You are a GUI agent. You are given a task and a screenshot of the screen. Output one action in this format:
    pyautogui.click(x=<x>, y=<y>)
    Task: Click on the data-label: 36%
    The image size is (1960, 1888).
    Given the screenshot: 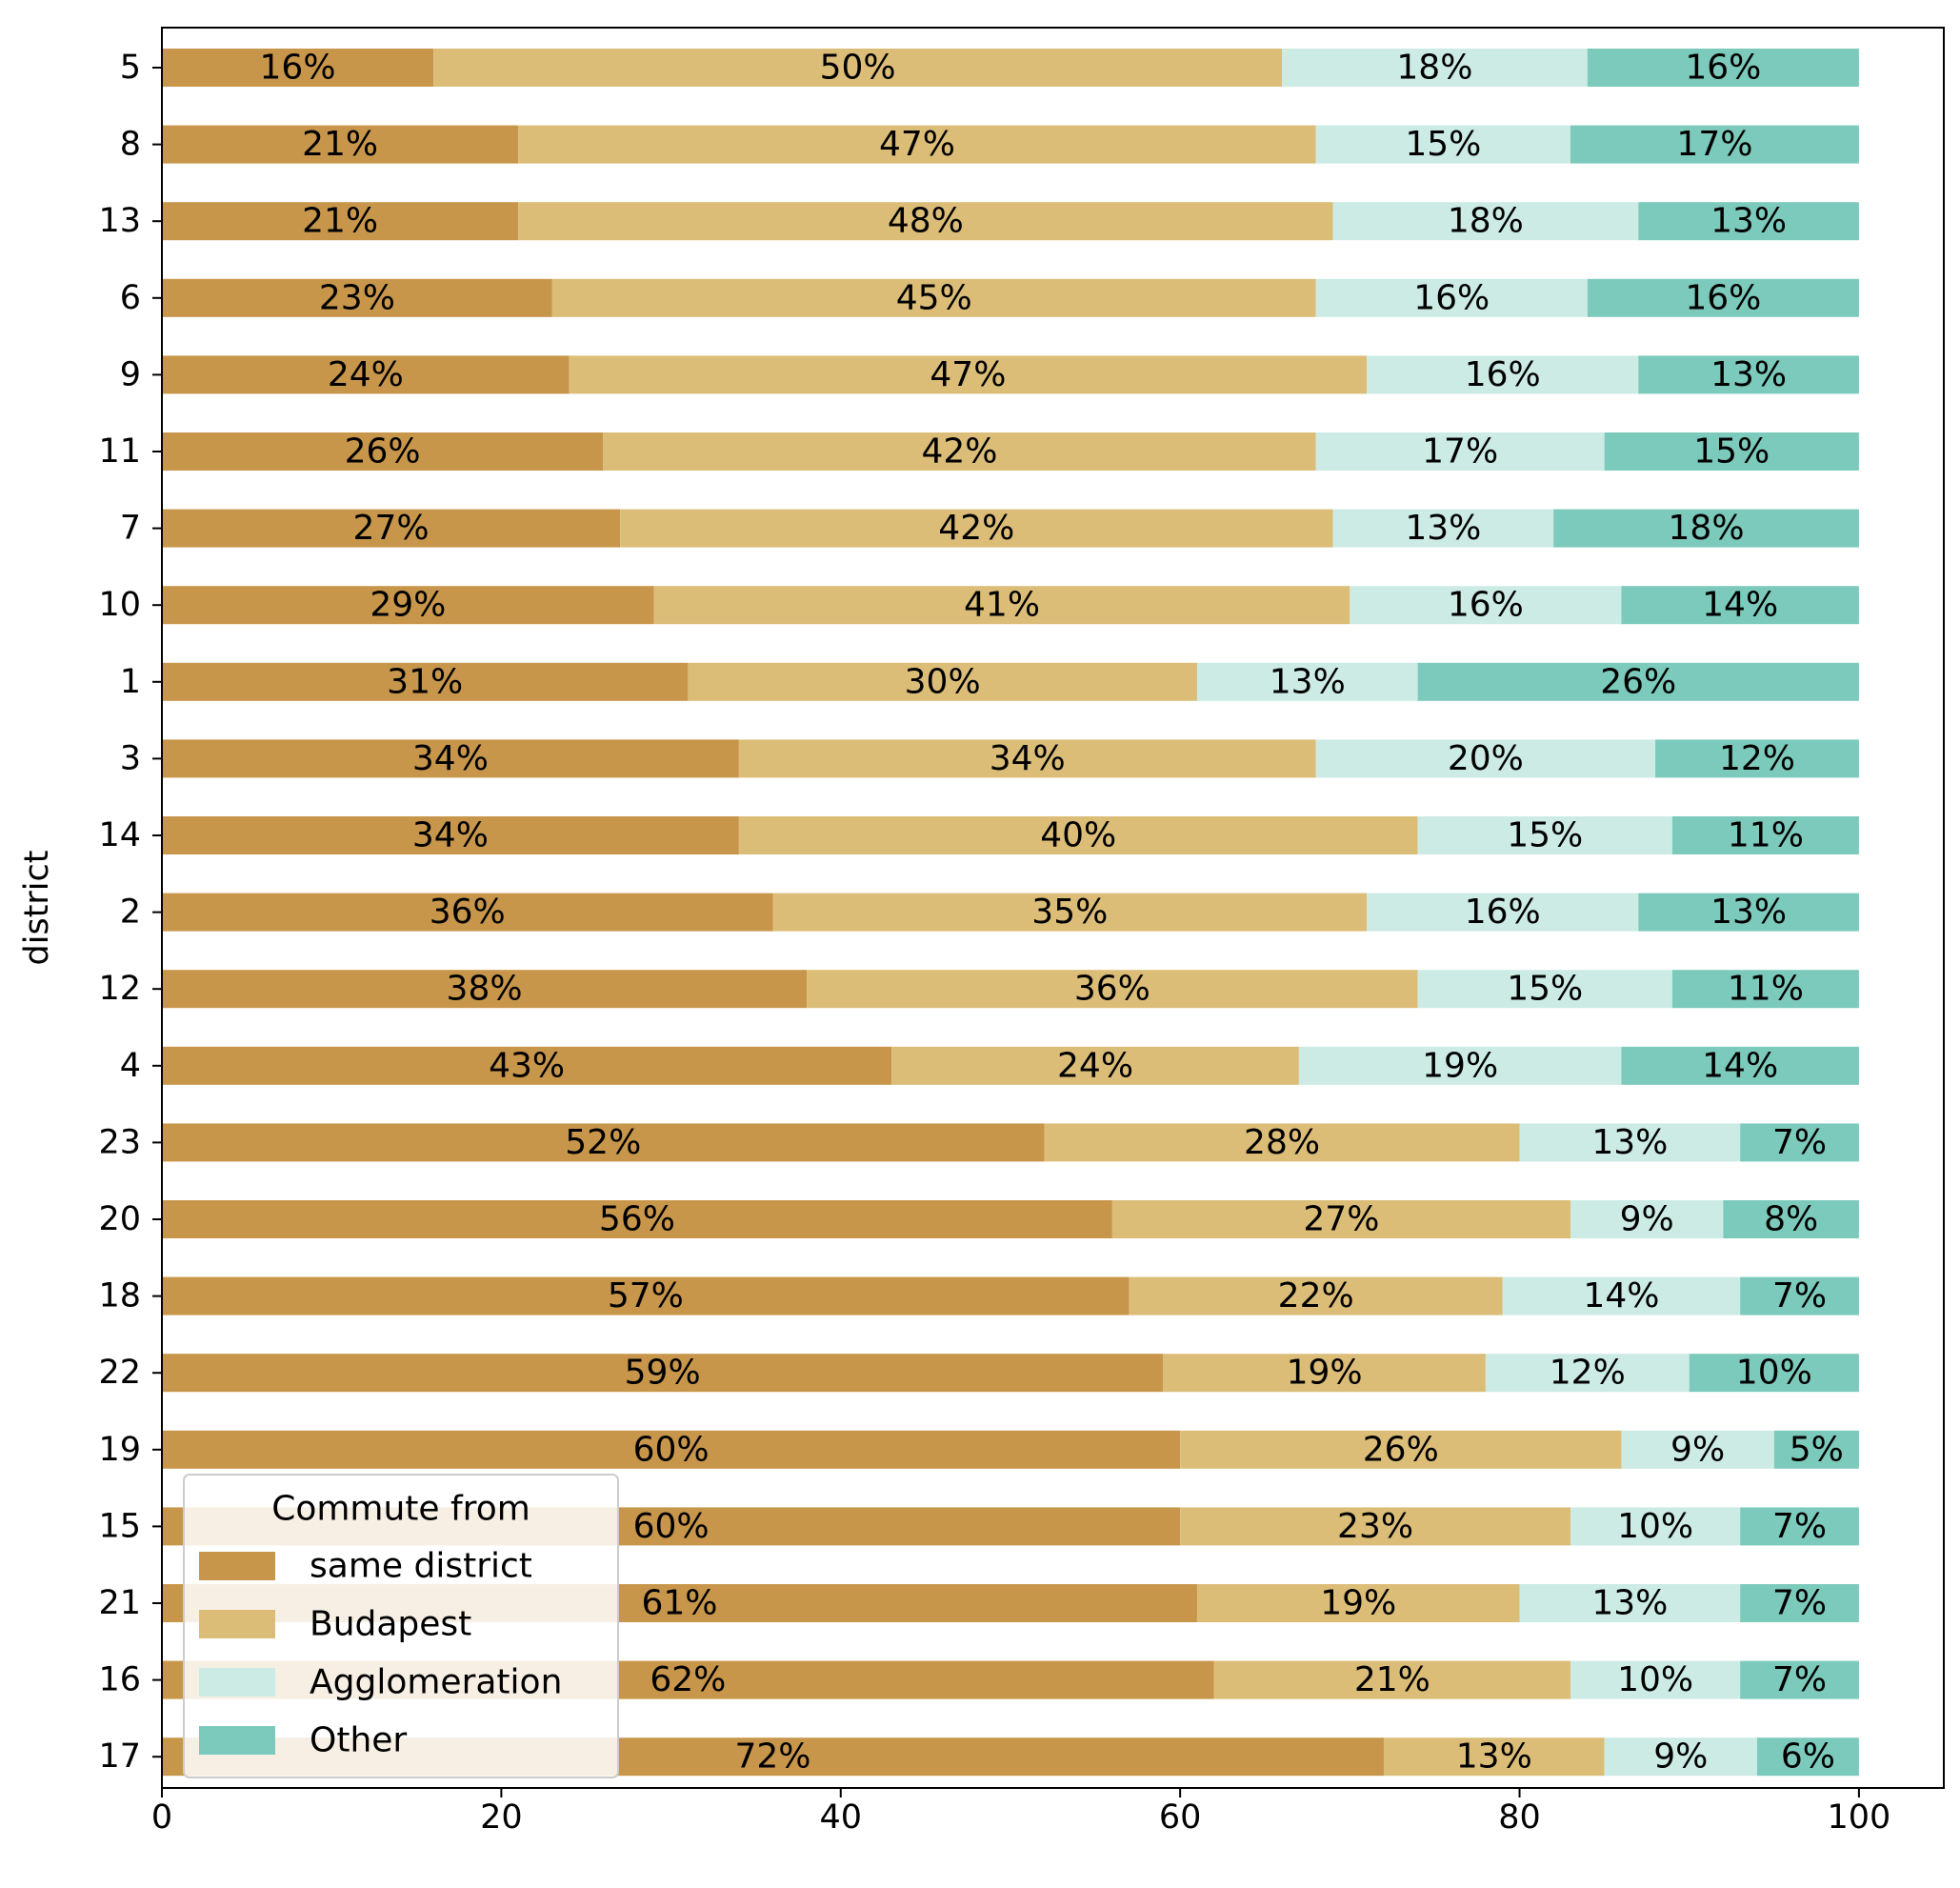 What is the action you would take?
    pyautogui.click(x=1112, y=989)
    